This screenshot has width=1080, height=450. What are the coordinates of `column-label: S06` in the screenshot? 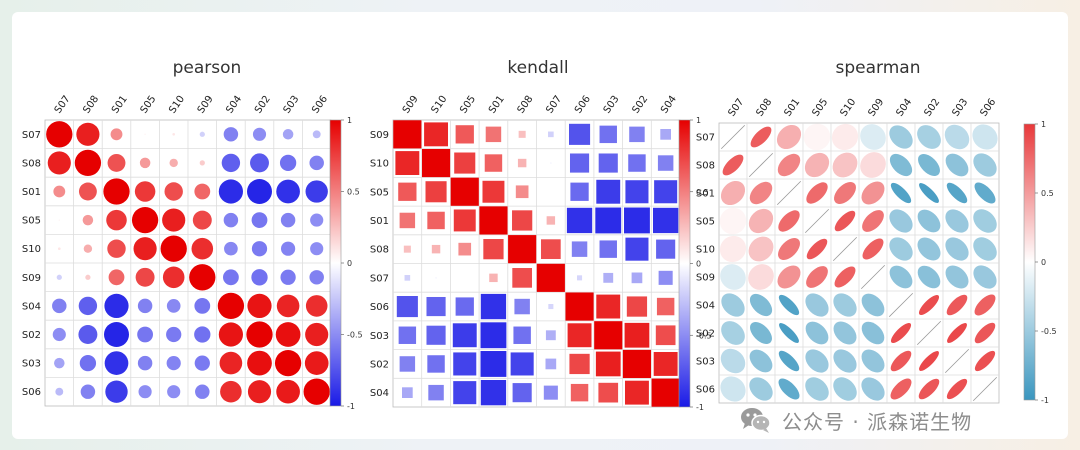 It's located at (583, 105).